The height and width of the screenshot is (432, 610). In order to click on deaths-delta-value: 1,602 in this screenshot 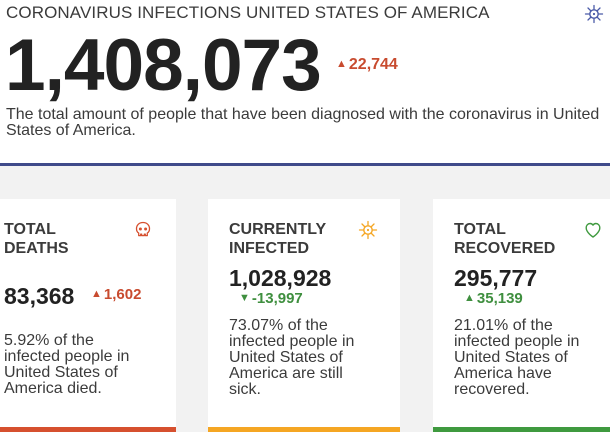, I will do `click(122, 294)`.